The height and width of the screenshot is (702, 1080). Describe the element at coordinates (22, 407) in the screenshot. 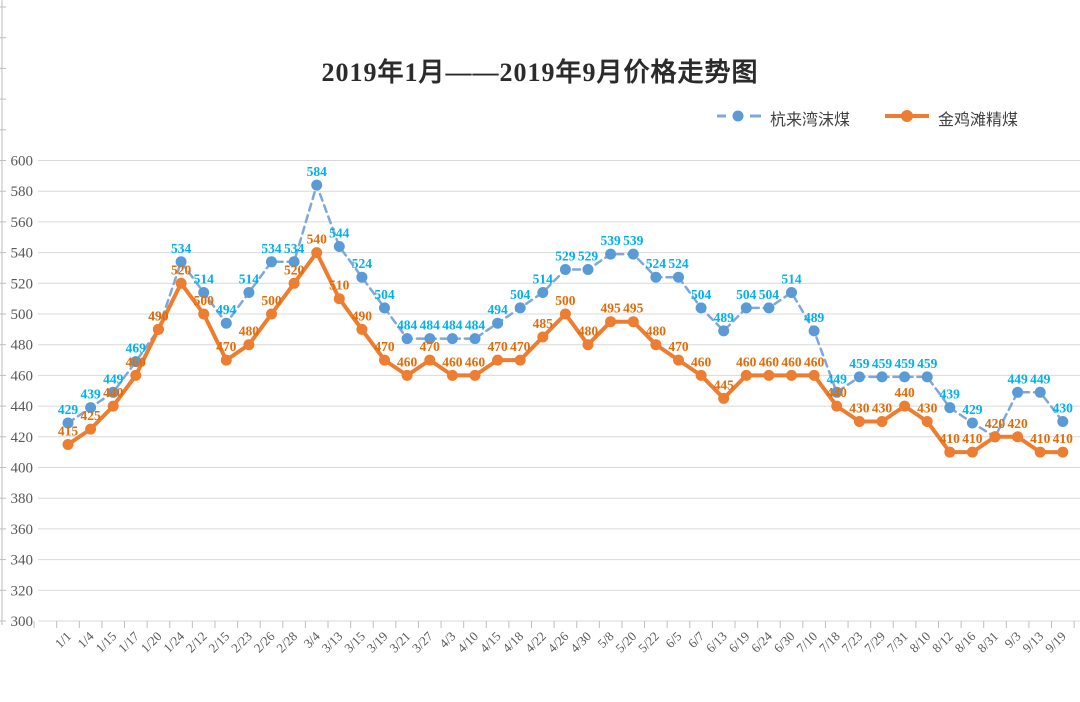

I see `y-tick-label: 440` at that location.